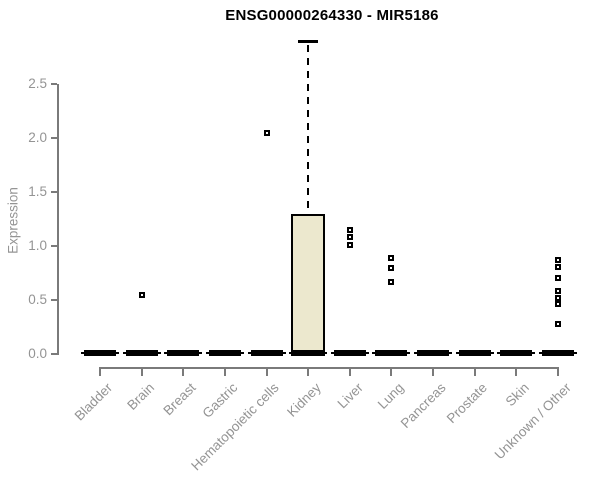  Describe the element at coordinates (349, 353) in the screenshot. I see `median-bar-liver` at that location.